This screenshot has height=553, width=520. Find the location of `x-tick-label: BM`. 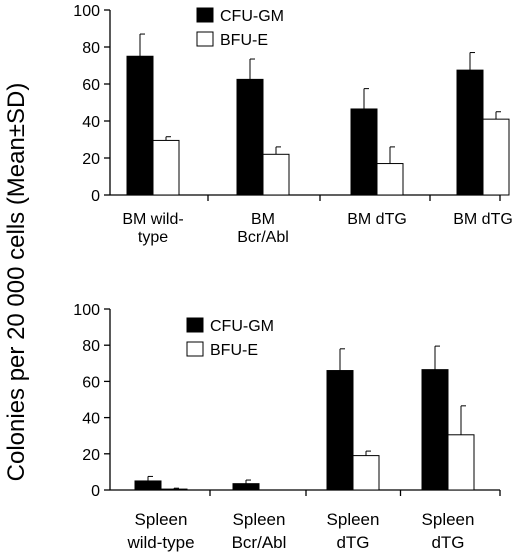

x-tick-label: BM is located at coordinates (263, 219).